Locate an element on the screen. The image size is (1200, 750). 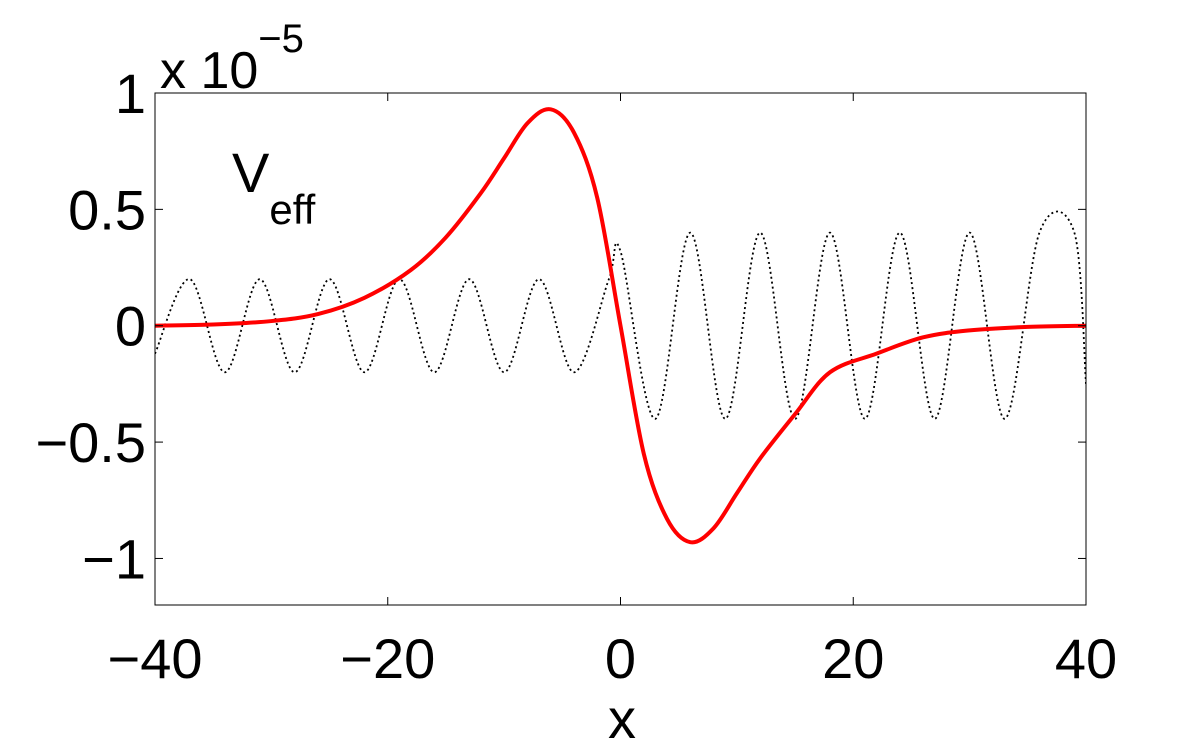
x-tick-label: 0 is located at coordinates (620, 658).